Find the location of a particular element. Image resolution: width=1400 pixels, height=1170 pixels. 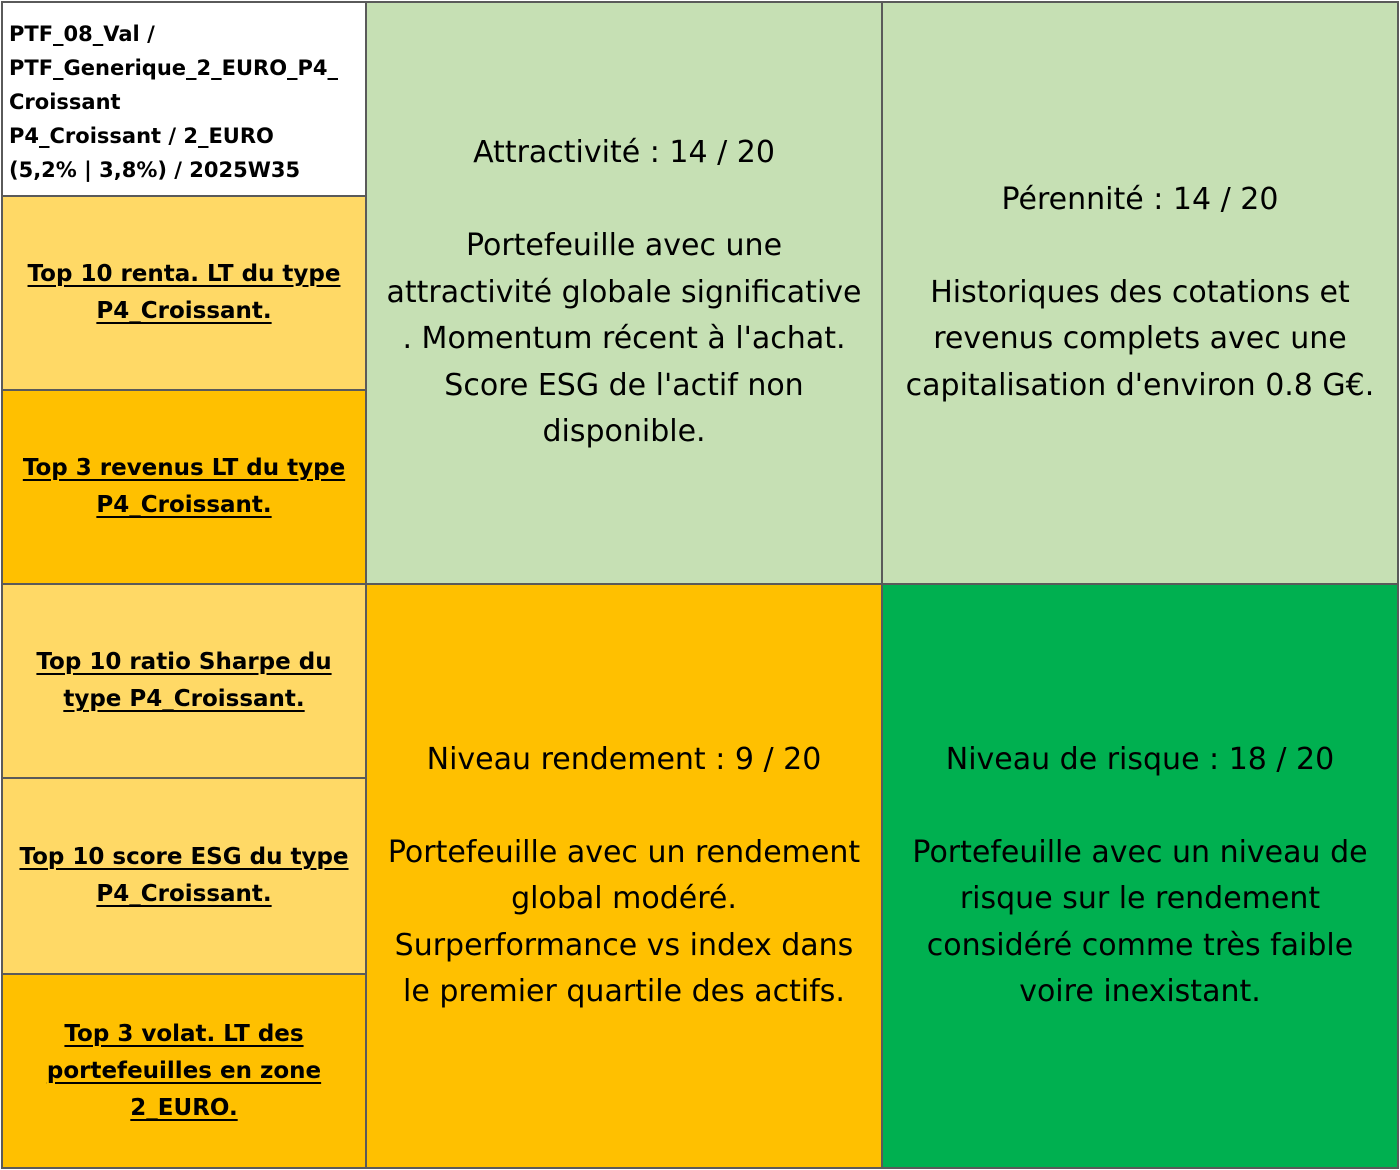

attractivite-title: Attractivité : 14 / 20 is located at coordinates (624, 153).